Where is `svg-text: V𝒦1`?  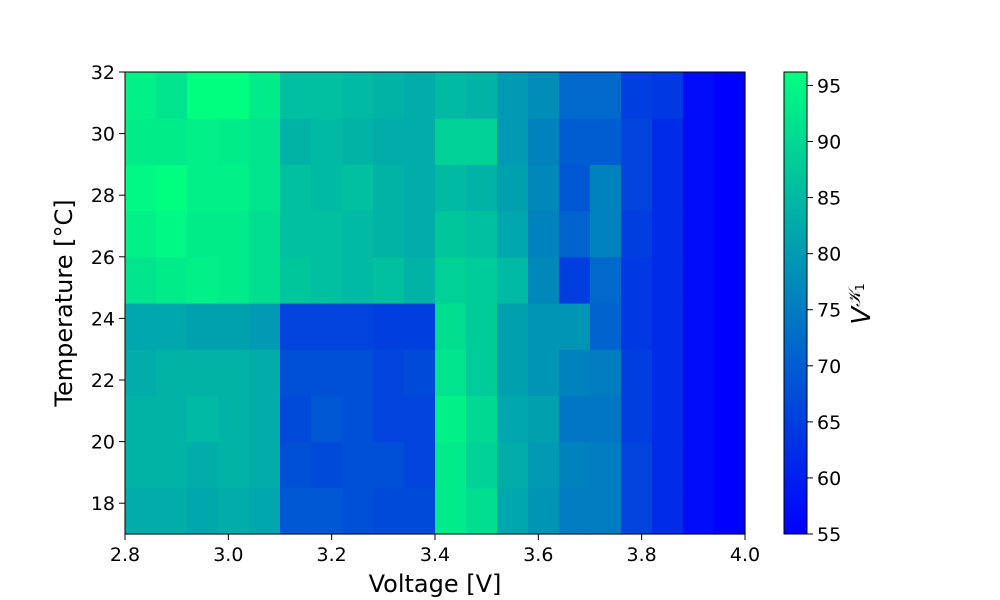 svg-text: V𝒦1 is located at coordinates (861, 303).